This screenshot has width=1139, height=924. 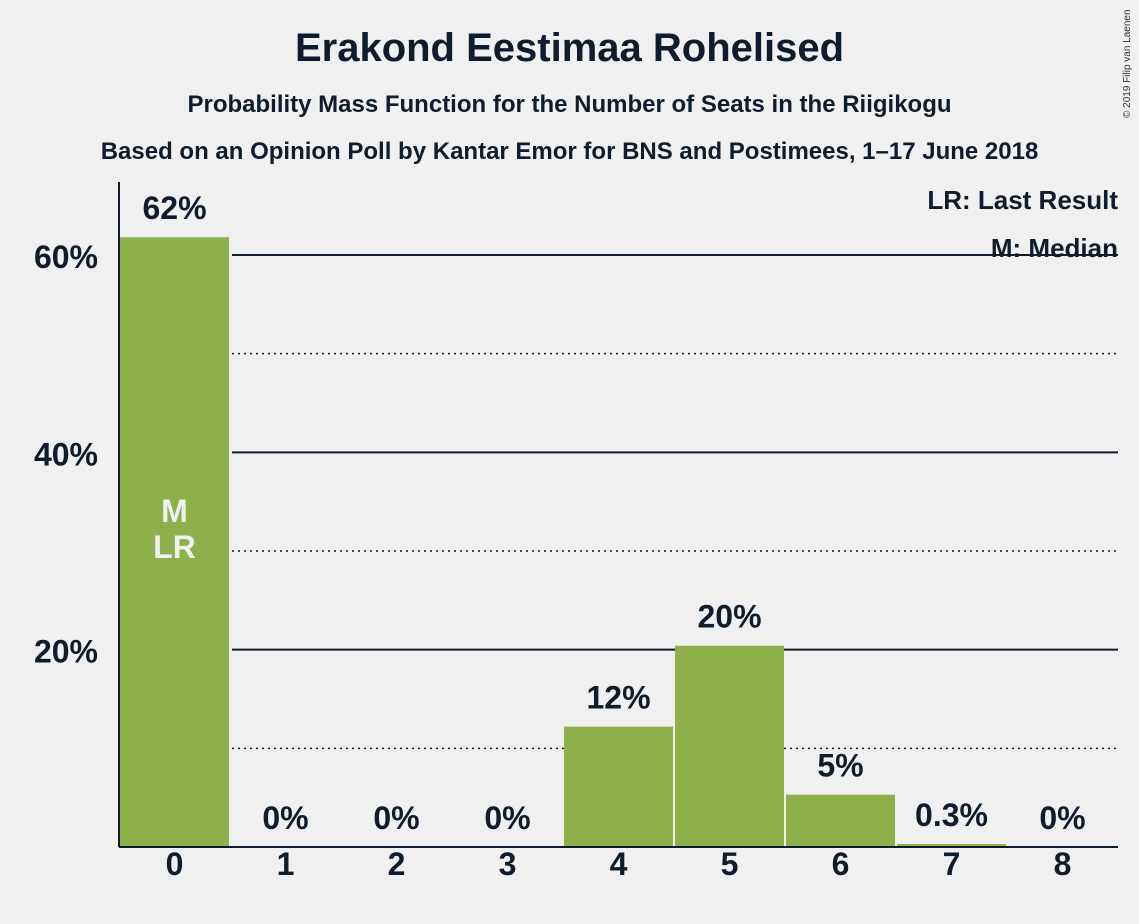 I want to click on x-tick-label: 1, so click(x=286, y=864).